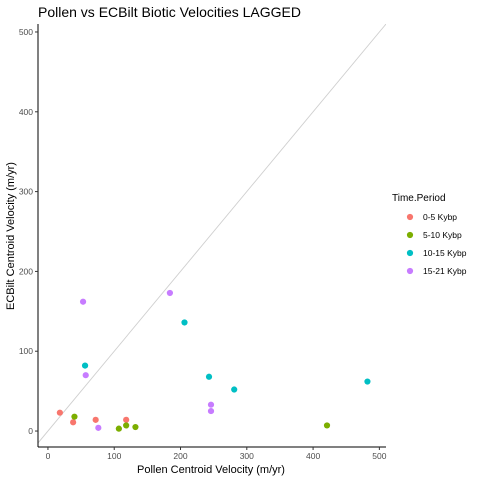 Image resolution: width=480 pixels, height=480 pixels. What do you see at coordinates (26, 32) in the screenshot?
I see `y-tick-label: 500` at bounding box center [26, 32].